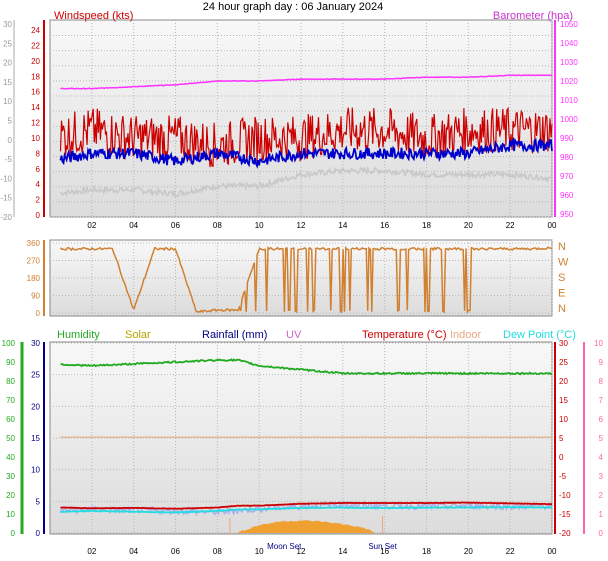  Describe the element at coordinates (35, 76) in the screenshot. I see `y-tick-wind: 18` at that location.